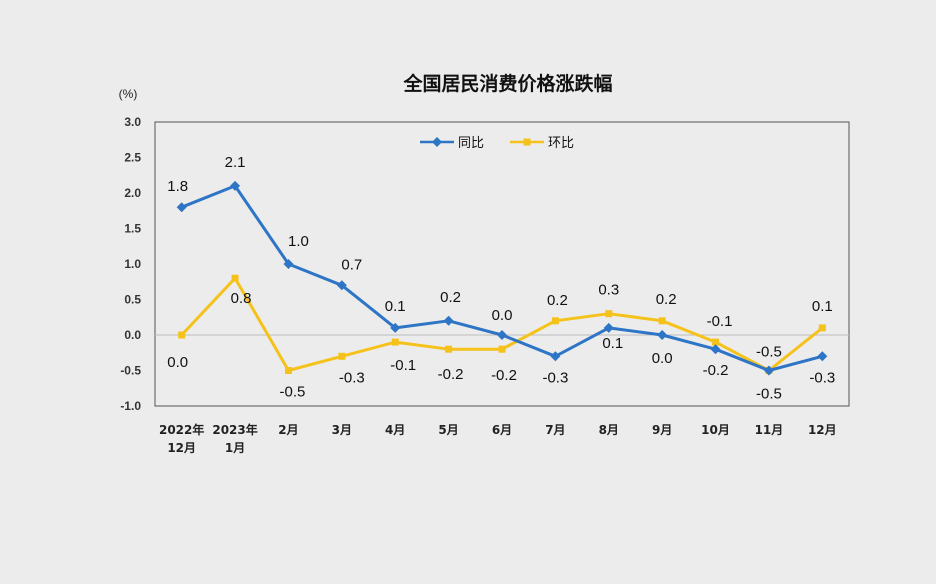 The width and height of the screenshot is (936, 584). Describe the element at coordinates (342, 430) in the screenshot. I see `x-tick-label: 3月` at that location.